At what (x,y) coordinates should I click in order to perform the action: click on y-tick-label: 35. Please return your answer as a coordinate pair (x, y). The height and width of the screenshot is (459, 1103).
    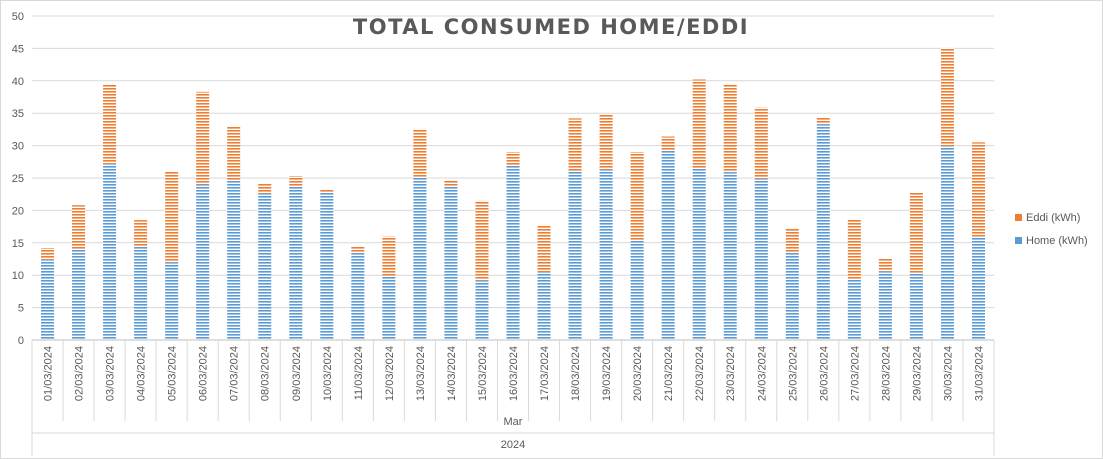
    Looking at the image, I should click on (18, 114).